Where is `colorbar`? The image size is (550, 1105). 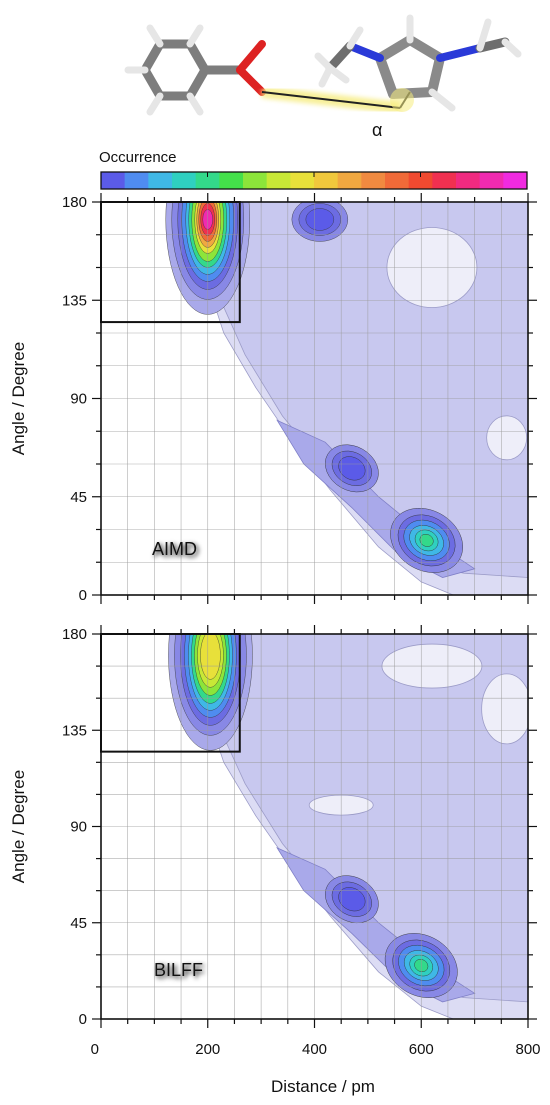 colorbar is located at coordinates (314, 180).